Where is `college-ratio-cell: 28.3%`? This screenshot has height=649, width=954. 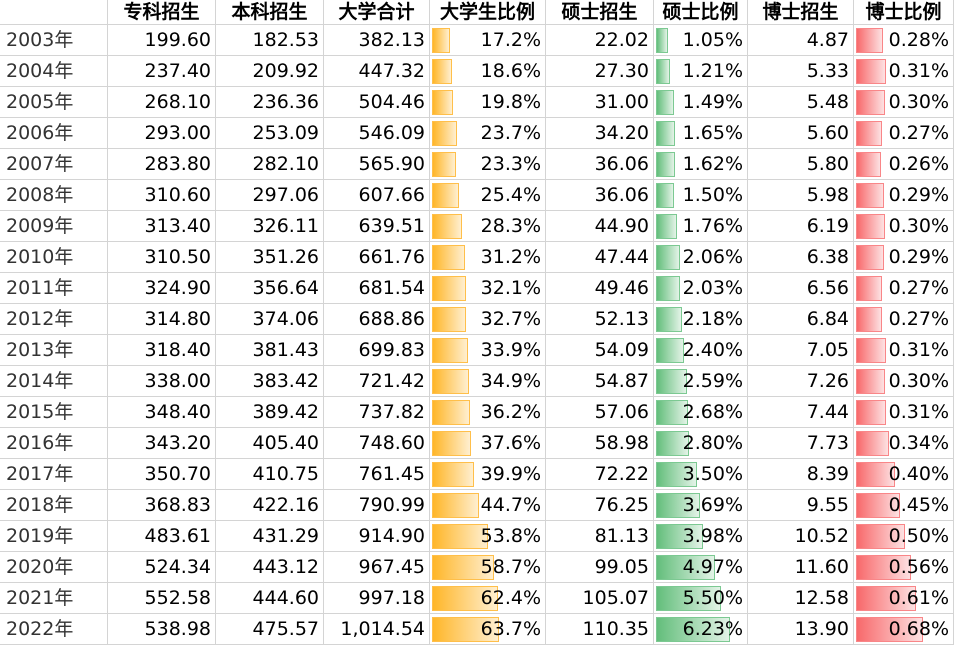 college-ratio-cell: 28.3% is located at coordinates (488, 226).